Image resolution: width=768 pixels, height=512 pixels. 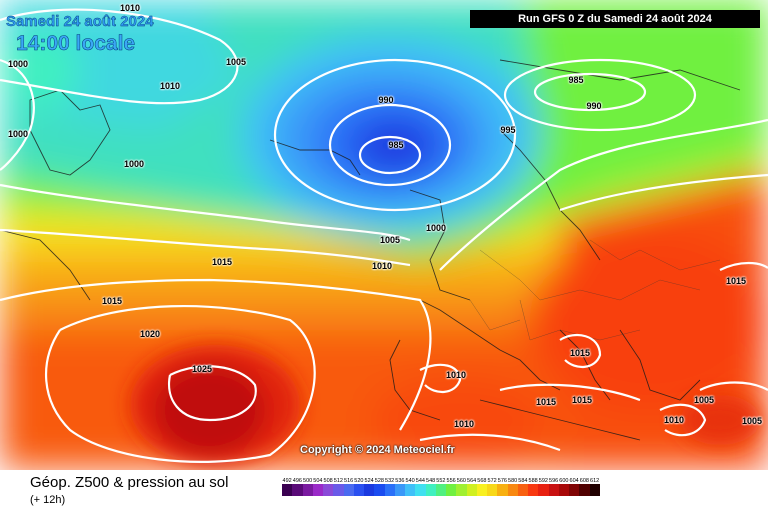 I want to click on isobar-label: 995, so click(x=508, y=130).